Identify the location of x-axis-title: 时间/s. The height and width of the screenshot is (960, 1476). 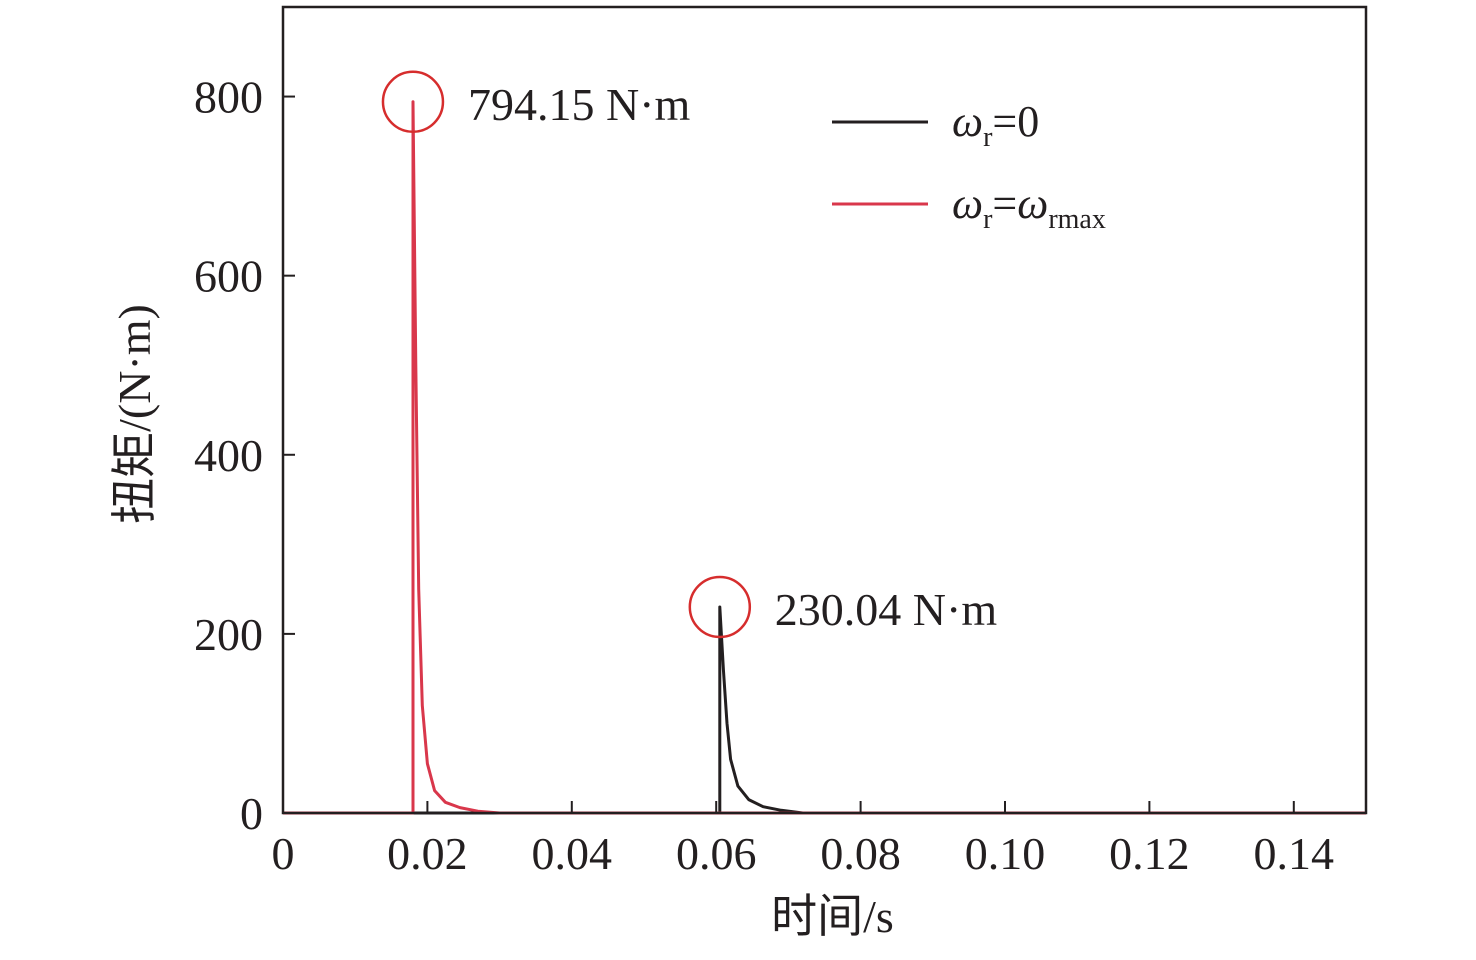
(832, 916).